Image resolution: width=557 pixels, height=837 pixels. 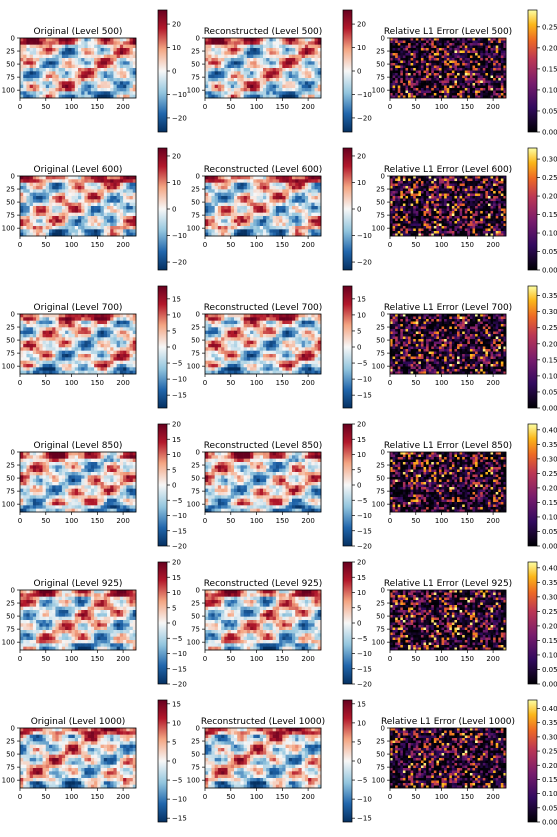 I want to click on x-tick-label: 50, so click(x=45, y=107).